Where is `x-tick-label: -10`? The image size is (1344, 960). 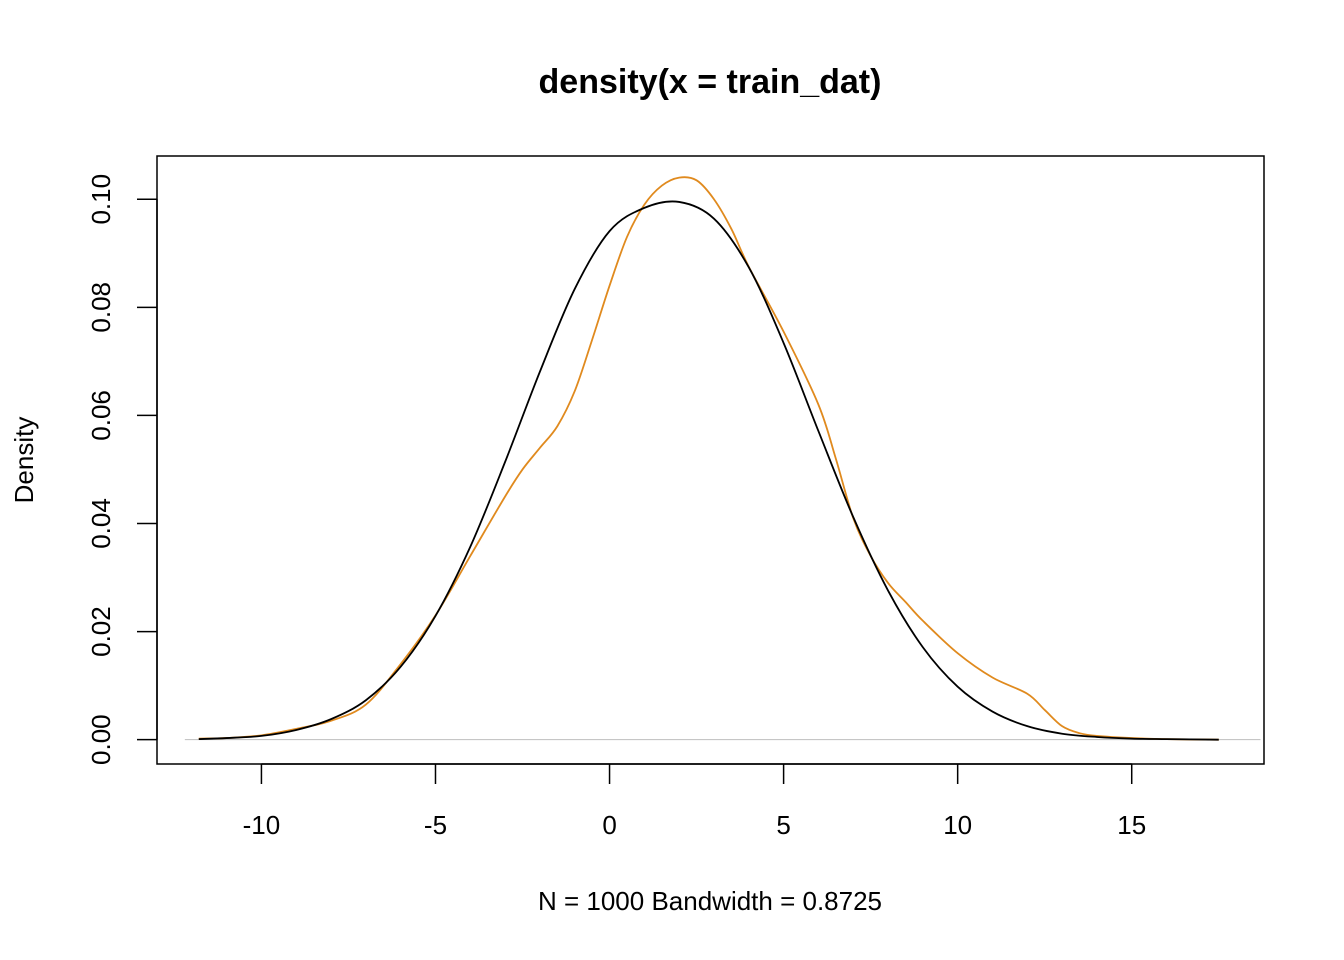
x-tick-label: -10 is located at coordinates (262, 825).